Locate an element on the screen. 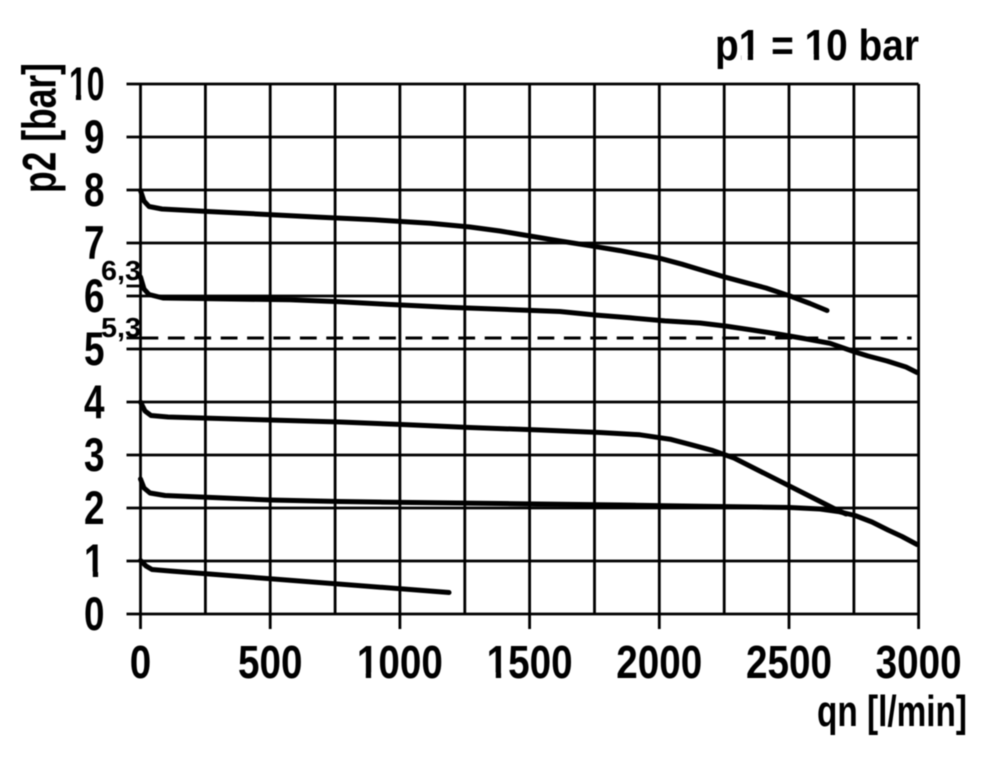 The width and height of the screenshot is (1000, 764). svg-text: 1500 is located at coordinates (530, 662).